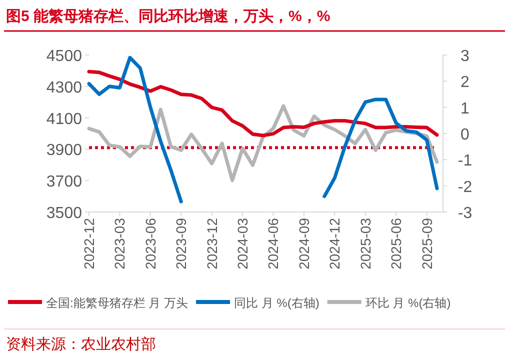 The image size is (509, 359). I want to click on y2-tick-label: 1, so click(465, 109).